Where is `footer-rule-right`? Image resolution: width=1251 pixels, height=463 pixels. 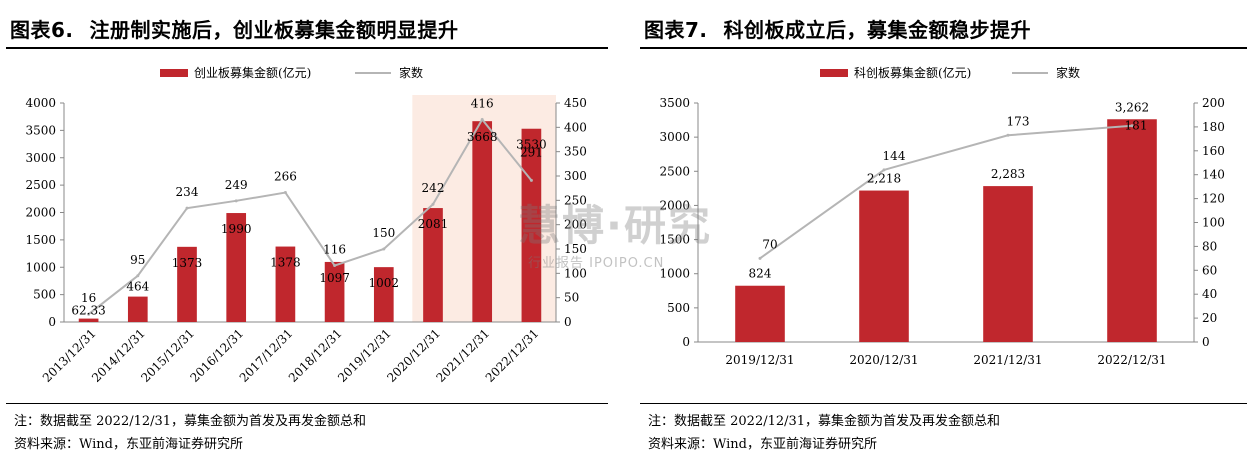 footer-rule-right is located at coordinates (943, 403).